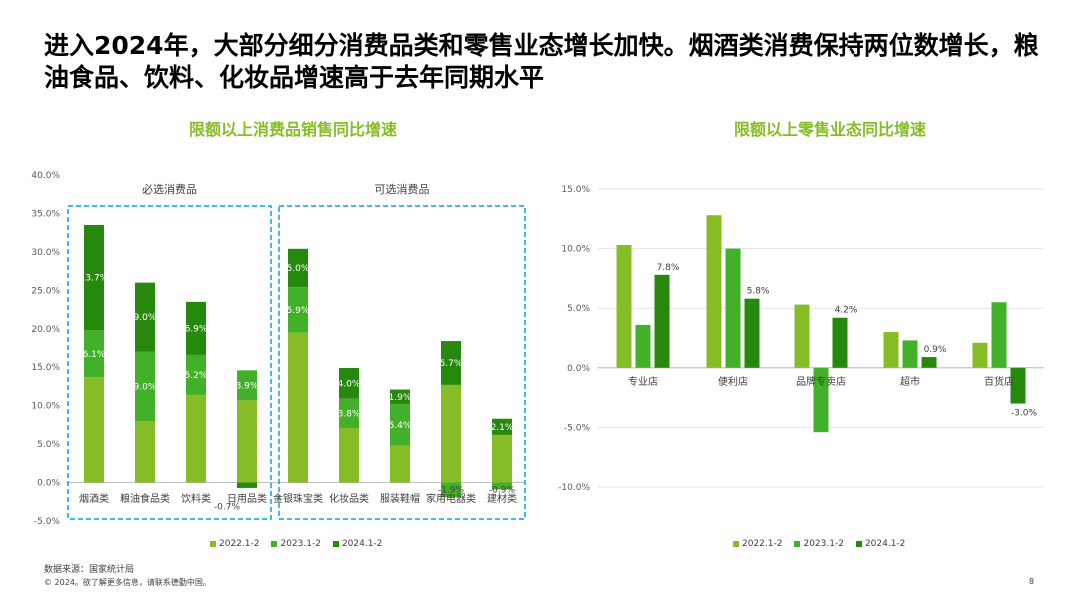 The image size is (1080, 608). What do you see at coordinates (292, 129) in the screenshot?
I see `left-chart-title: 限额以上消费品销售同比增速` at bounding box center [292, 129].